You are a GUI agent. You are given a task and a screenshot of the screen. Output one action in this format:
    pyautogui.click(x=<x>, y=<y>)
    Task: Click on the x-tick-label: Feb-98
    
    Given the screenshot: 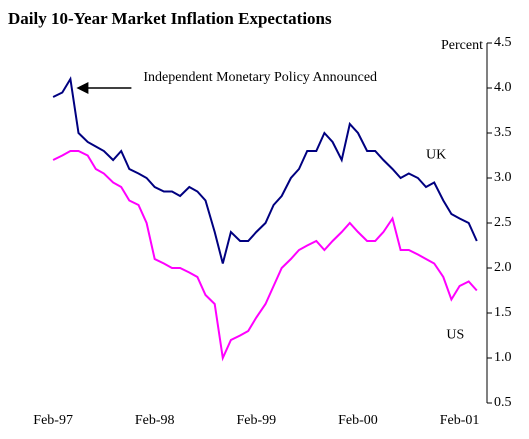 What is the action you would take?
    pyautogui.click(x=155, y=420)
    